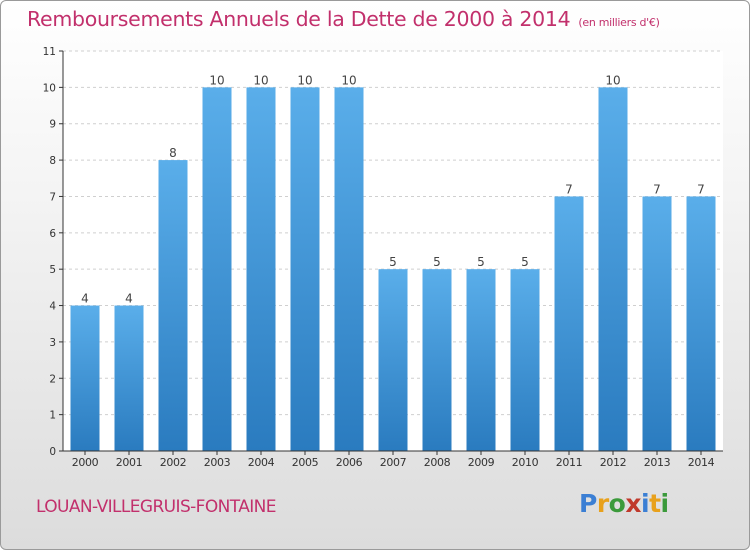  I want to click on x-tick-label-2009: 2009, so click(481, 462).